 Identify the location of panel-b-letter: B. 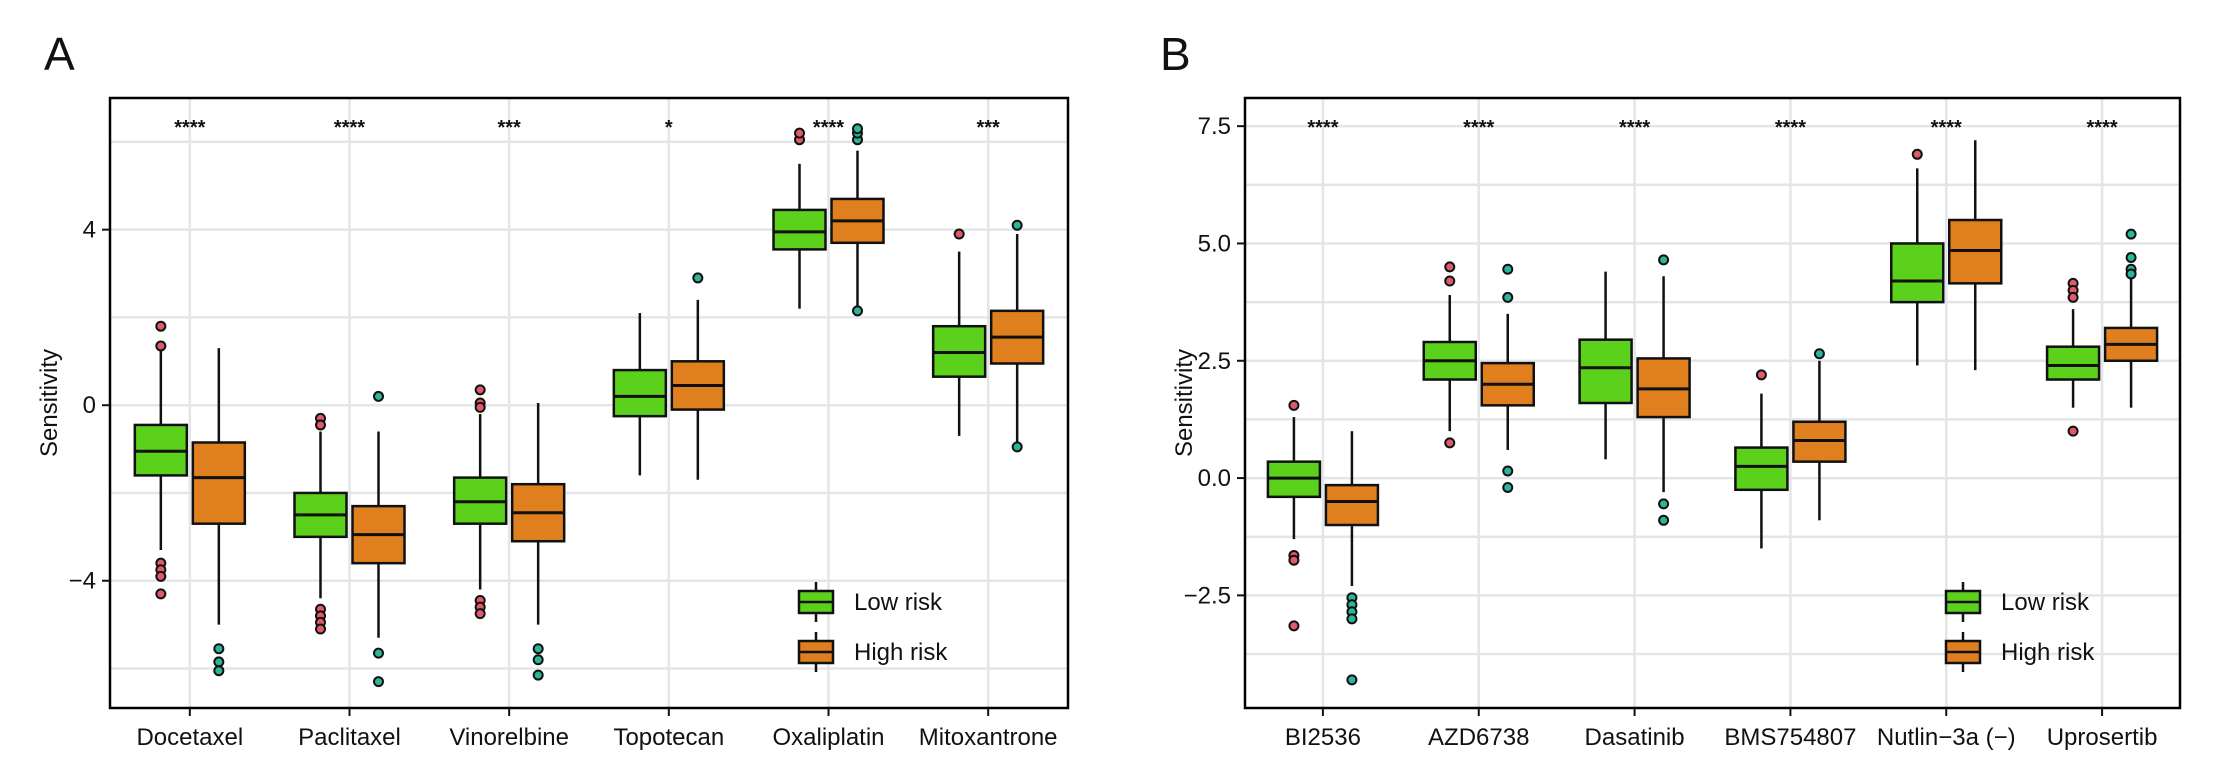
(1175, 54).